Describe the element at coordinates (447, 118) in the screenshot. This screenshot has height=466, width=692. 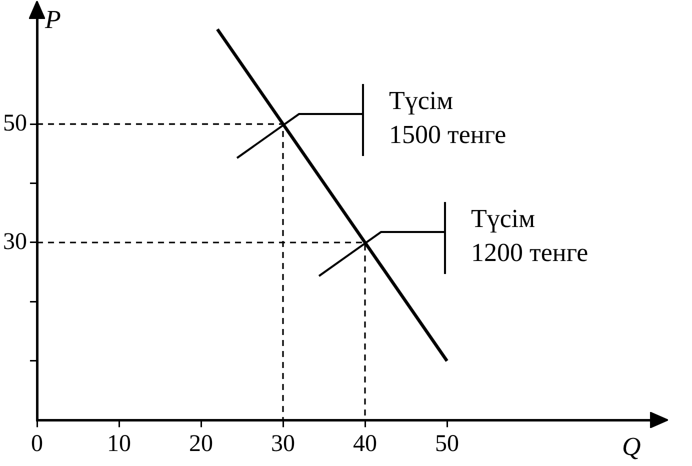
I see `annotation: Түсім 1500 тенге` at that location.